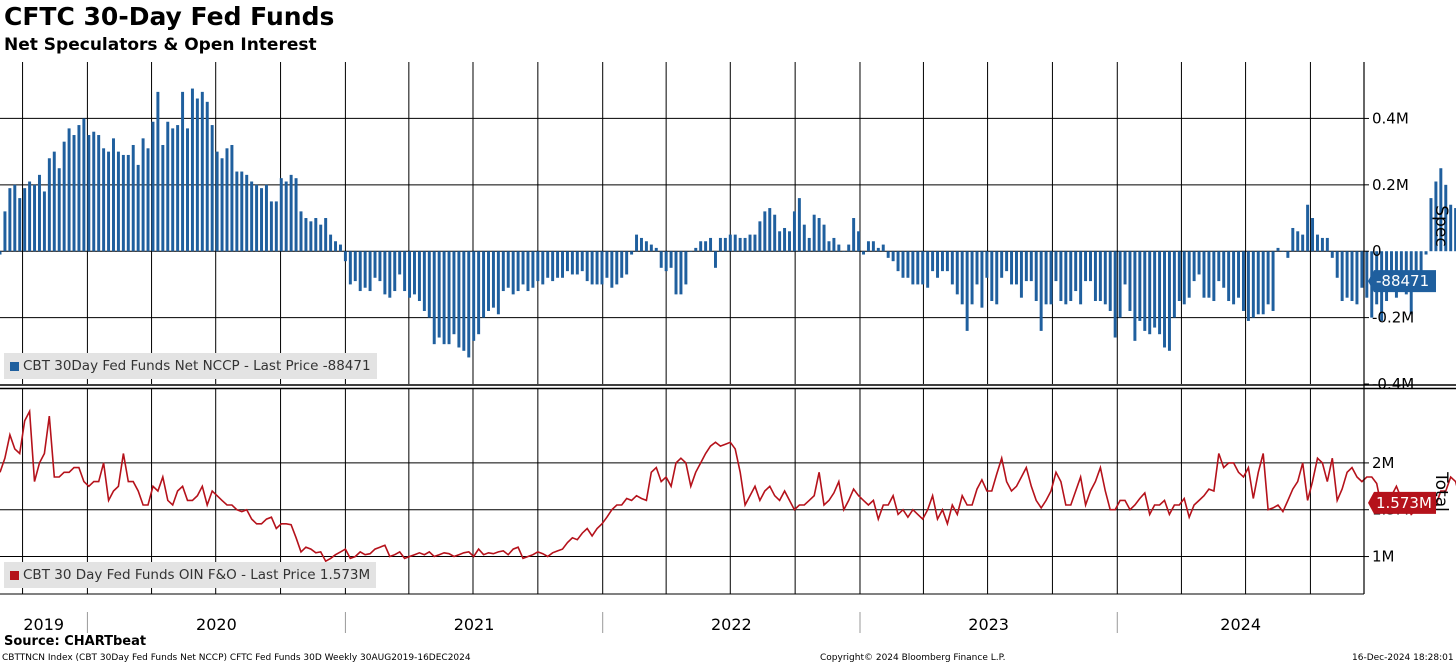 The width and height of the screenshot is (1456, 666). Describe the element at coordinates (1377, 251) in the screenshot. I see `spec-y-tick-label: 0` at that location.